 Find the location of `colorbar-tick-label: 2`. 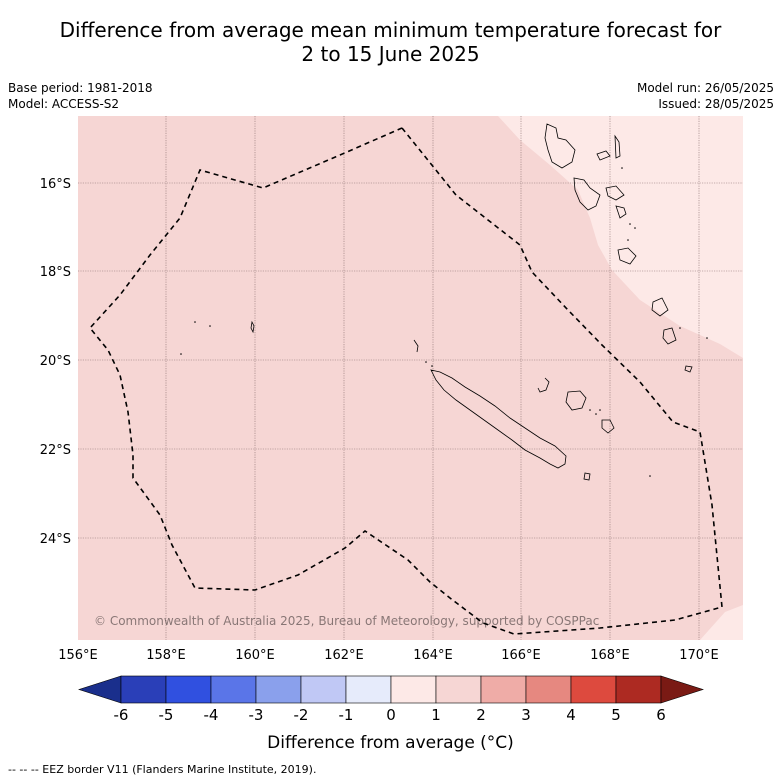

colorbar-tick-label: 2 is located at coordinates (481, 715).